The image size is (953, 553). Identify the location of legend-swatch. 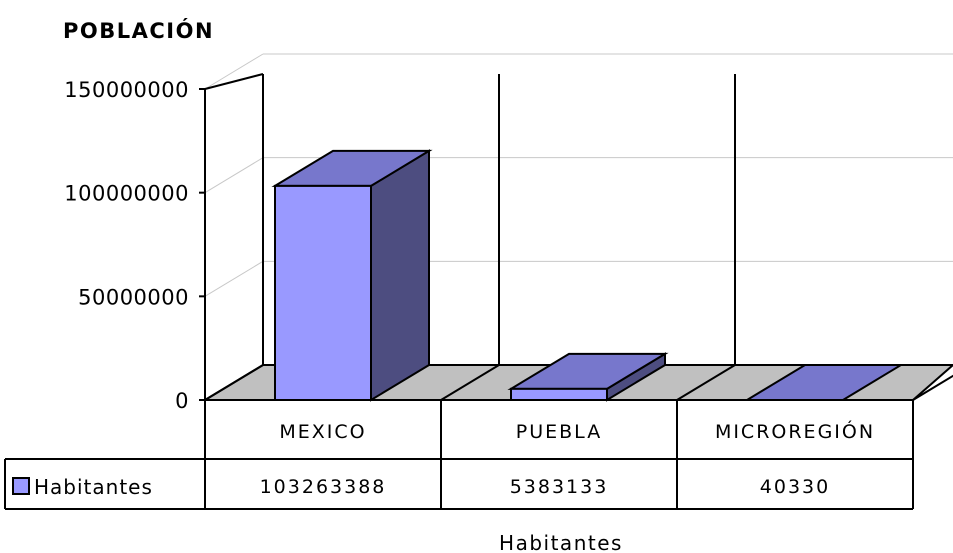
(21, 486).